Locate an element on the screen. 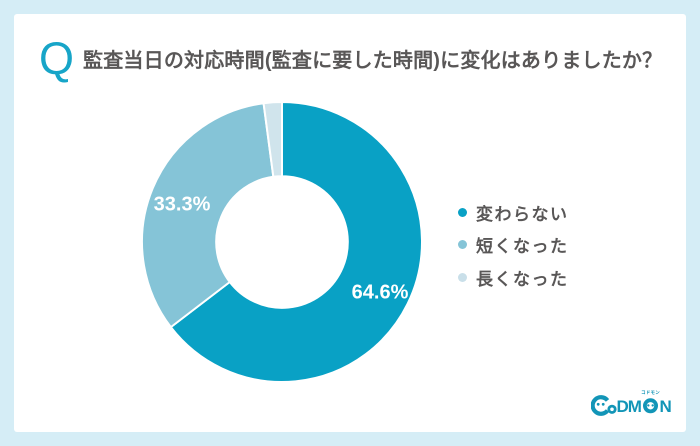 The image size is (700, 446). legend: 変わらない 短くなった 長くなった is located at coordinates (513, 249).